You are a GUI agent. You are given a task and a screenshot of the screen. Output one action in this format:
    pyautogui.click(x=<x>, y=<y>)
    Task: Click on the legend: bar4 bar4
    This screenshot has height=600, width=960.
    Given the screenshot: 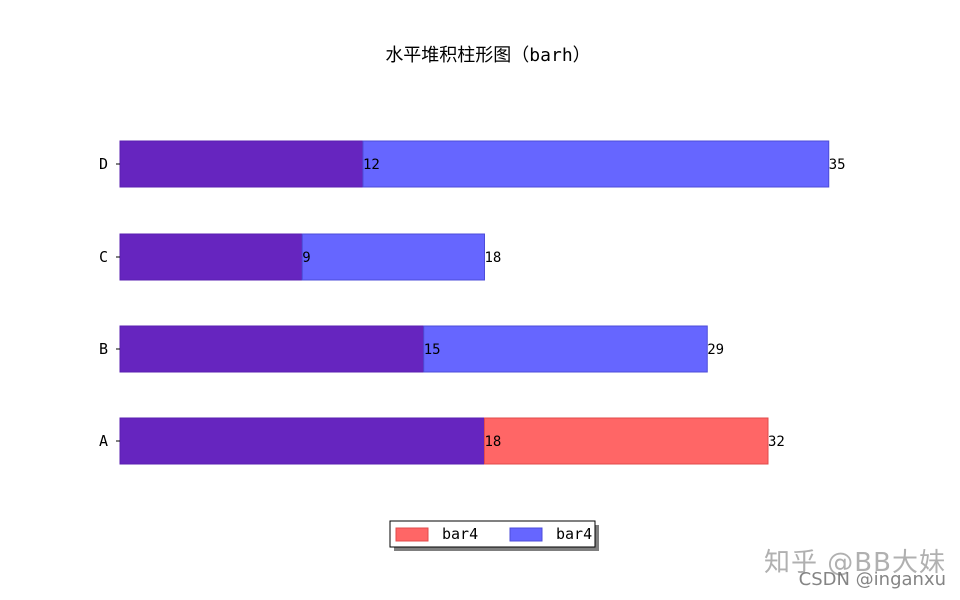 What is the action you would take?
    pyautogui.click(x=494, y=535)
    